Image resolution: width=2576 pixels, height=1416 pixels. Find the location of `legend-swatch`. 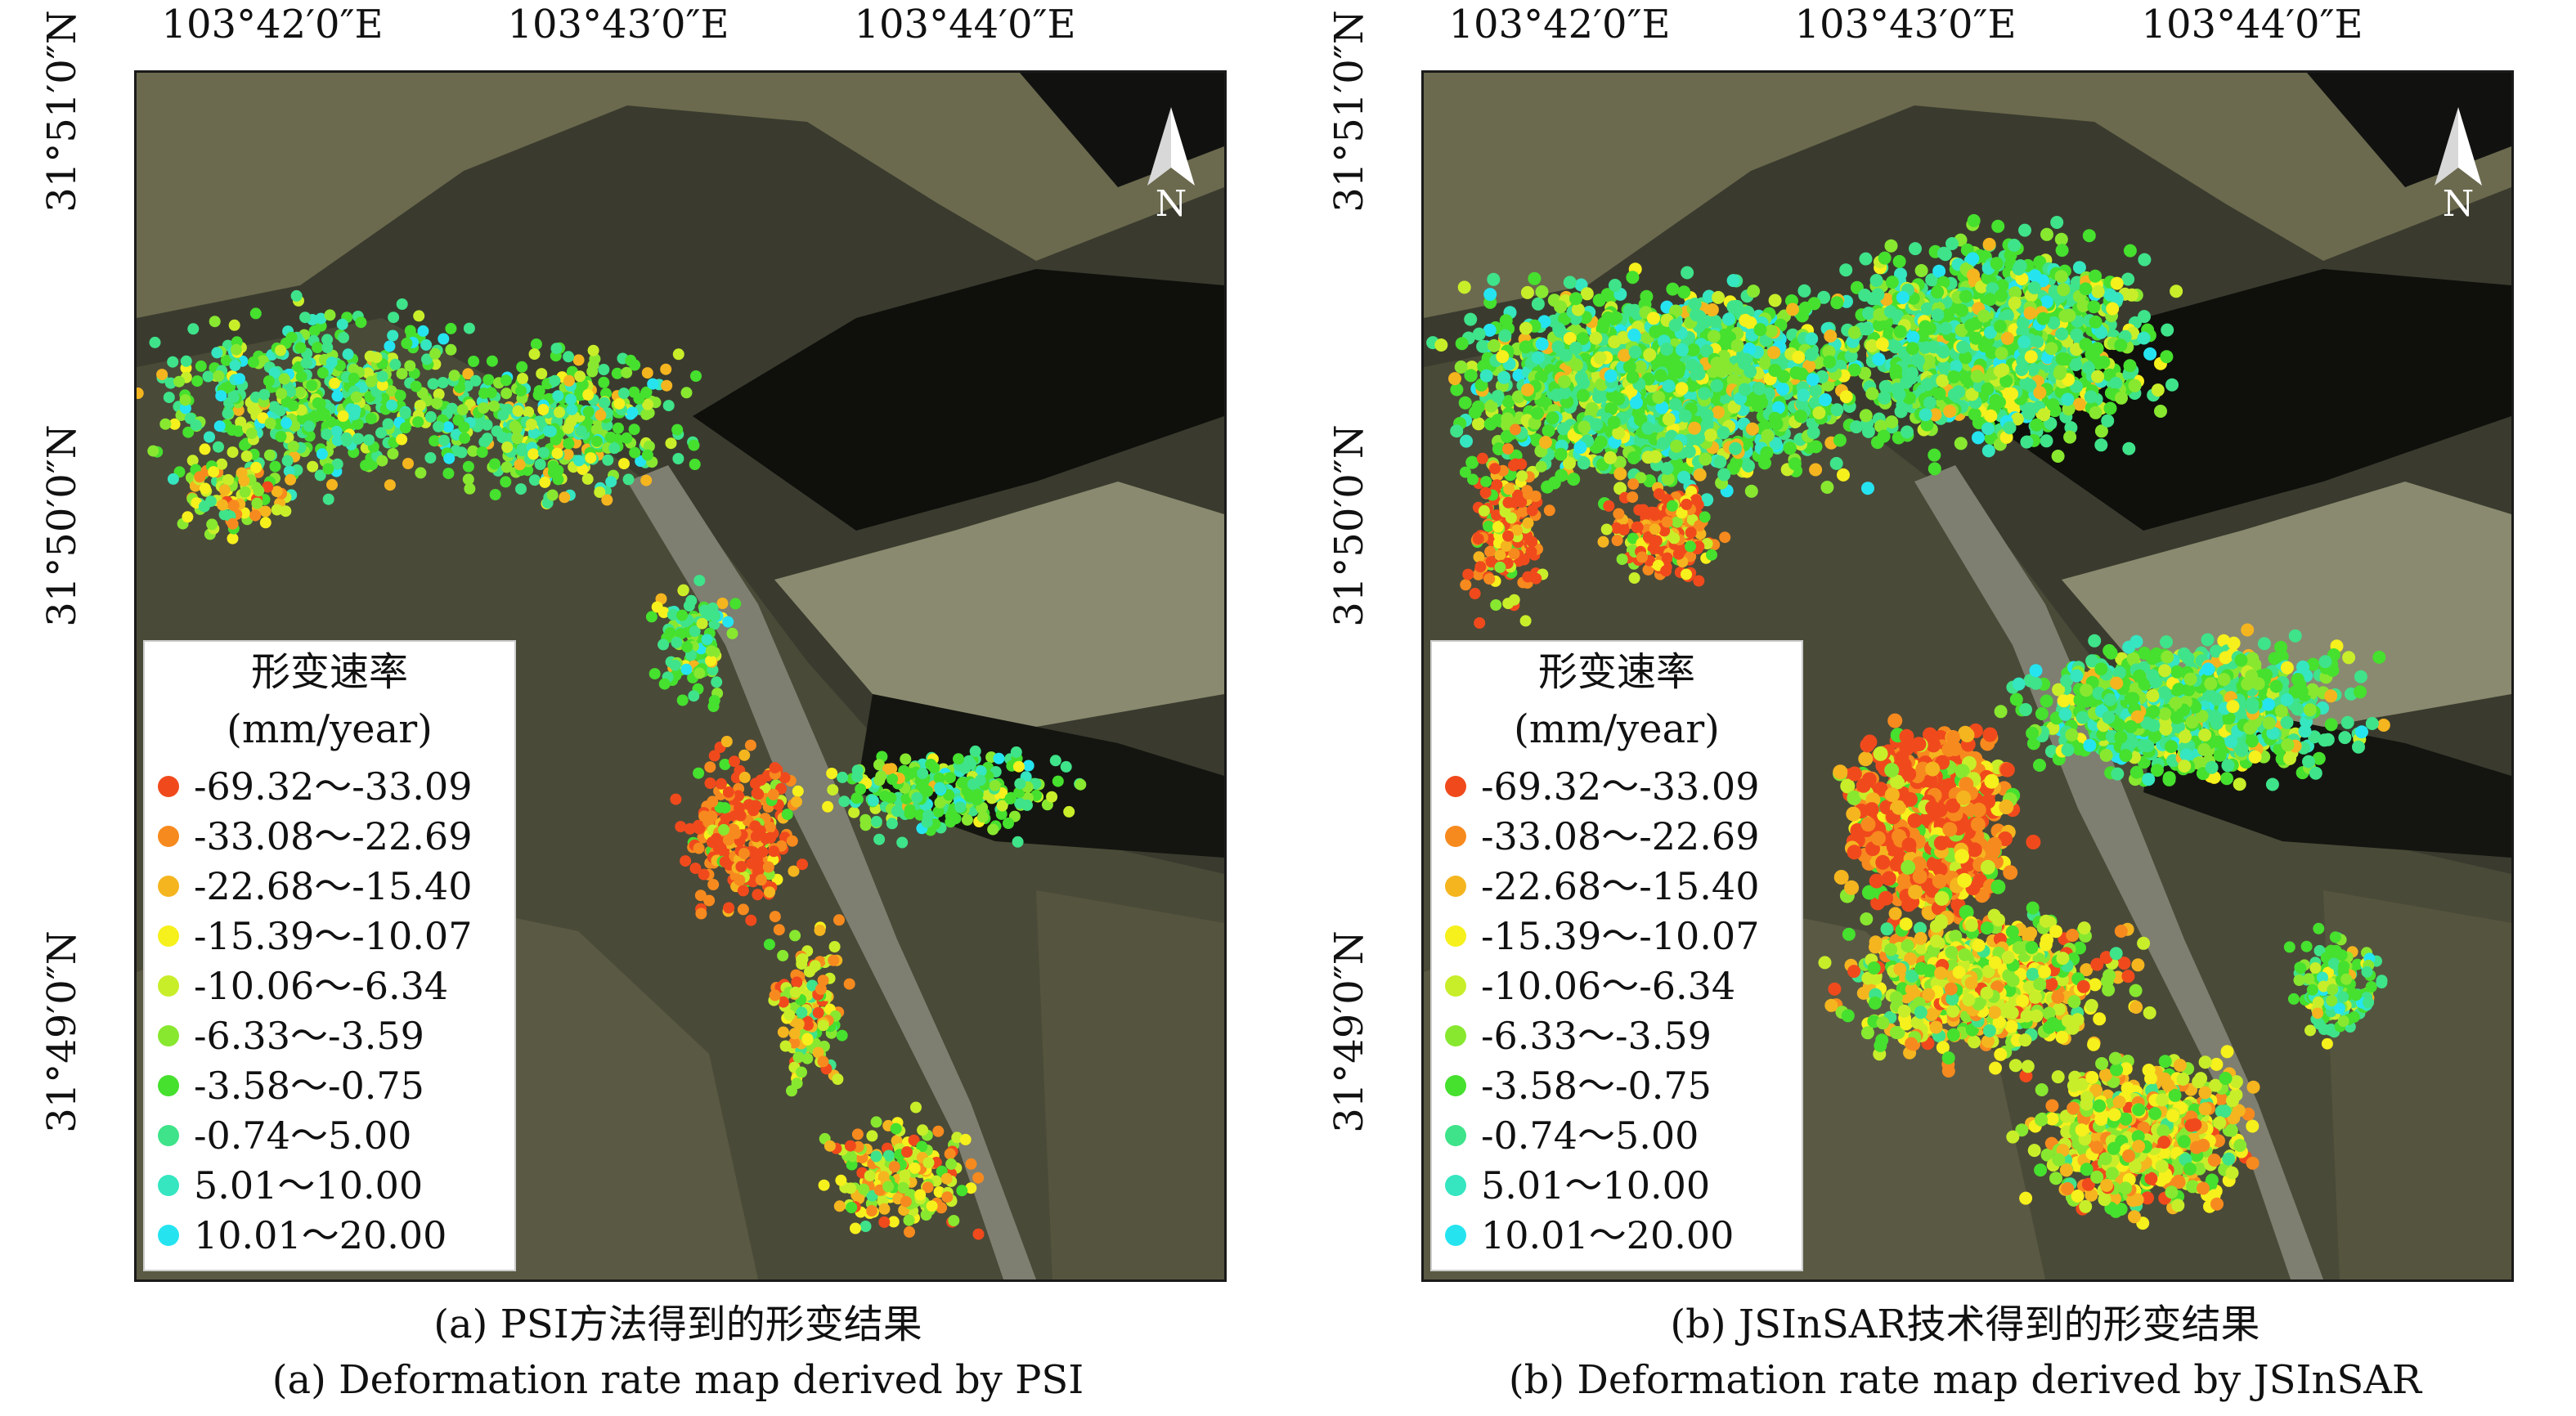

legend-swatch is located at coordinates (168, 836).